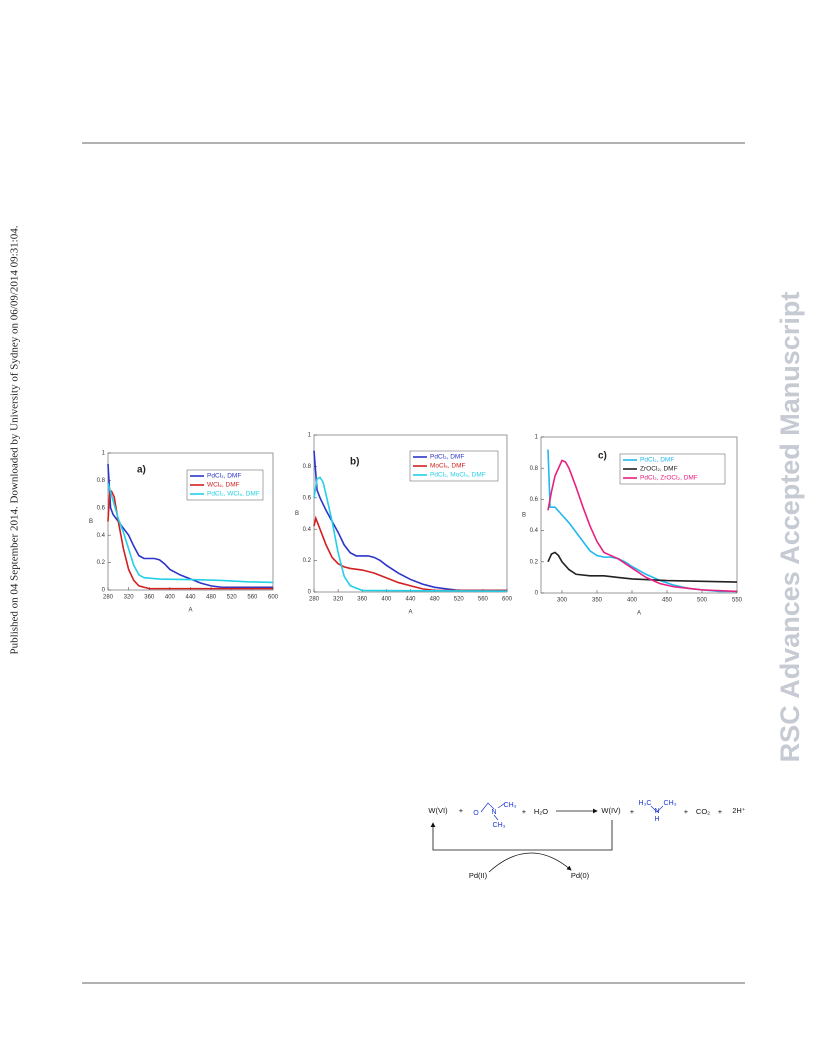 This screenshot has width=816, height=1056. What do you see at coordinates (670, 803) in the screenshot?
I see `amine-ch3: CH₃` at bounding box center [670, 803].